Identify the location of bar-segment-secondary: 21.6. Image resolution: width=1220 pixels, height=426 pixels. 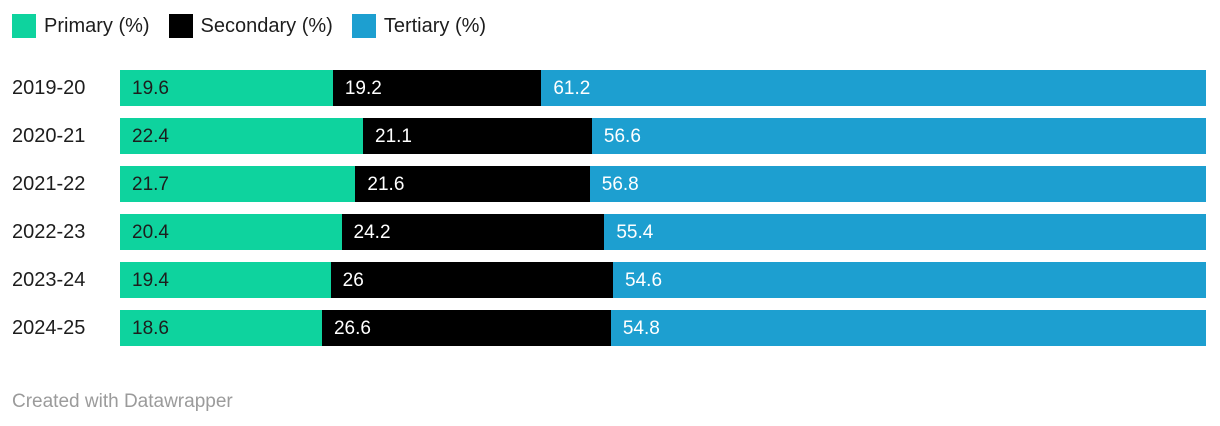
(472, 184).